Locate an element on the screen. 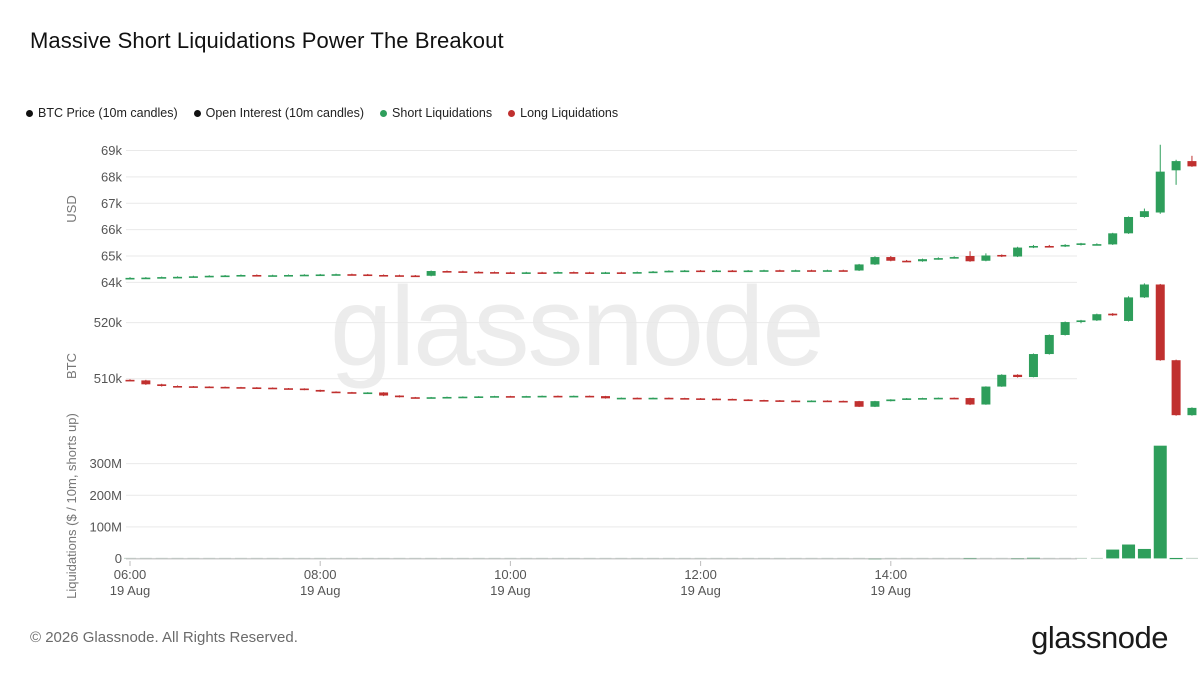 The width and height of the screenshot is (1200, 675). legend-item-open-interest: Open Interest (10m candles) is located at coordinates (279, 113).